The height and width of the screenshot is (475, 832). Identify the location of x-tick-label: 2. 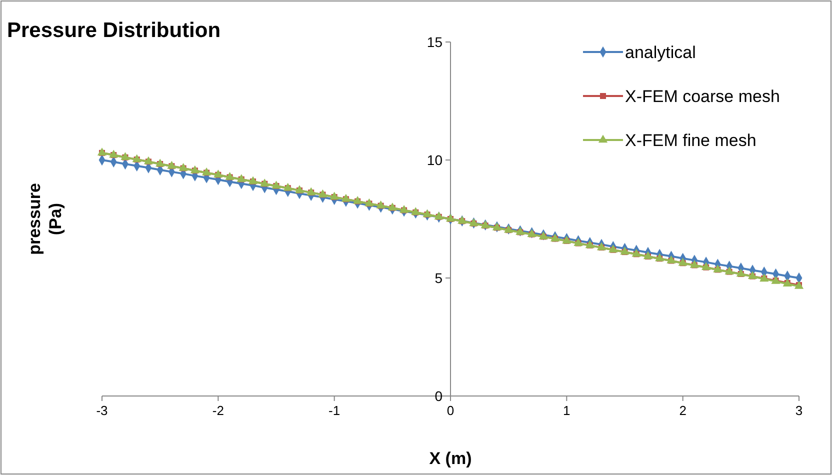
(682, 410).